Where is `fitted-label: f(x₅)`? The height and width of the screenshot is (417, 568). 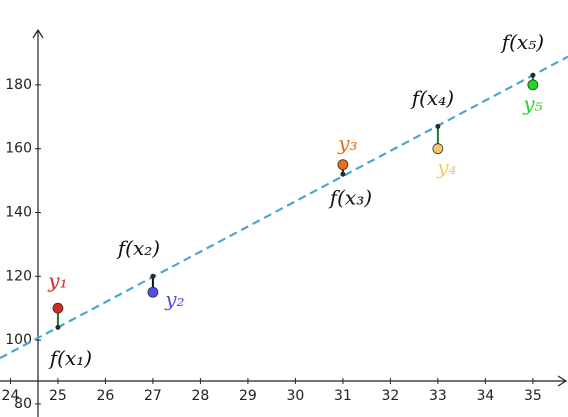
fitted-label: f(x₅) is located at coordinates (522, 42).